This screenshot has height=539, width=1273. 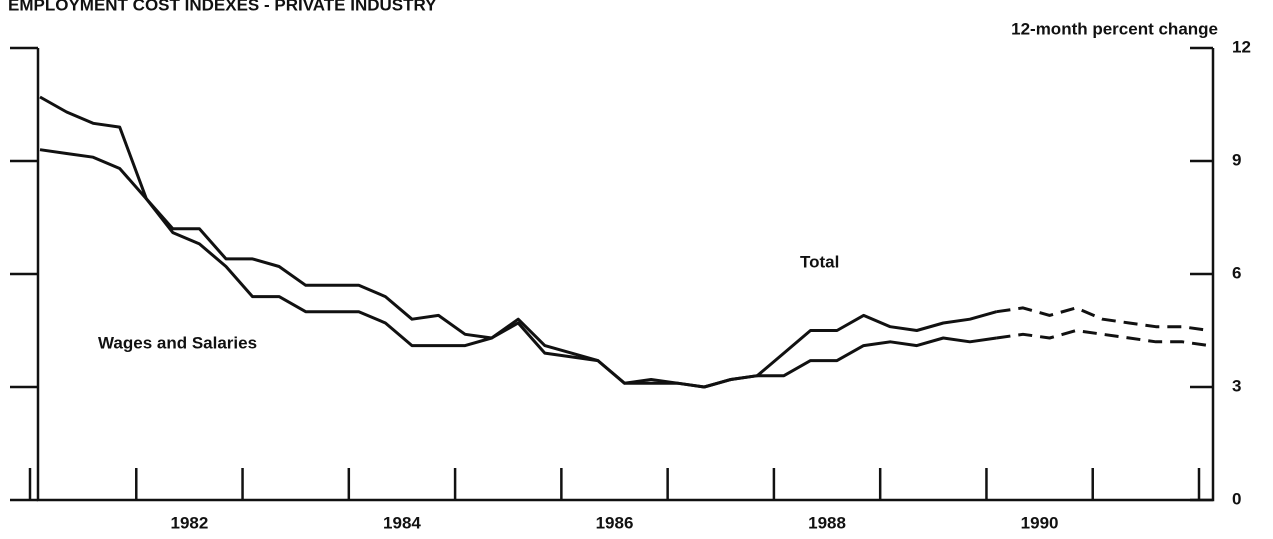 What do you see at coordinates (827, 522) in the screenshot?
I see `x-tick-label: 1988` at bounding box center [827, 522].